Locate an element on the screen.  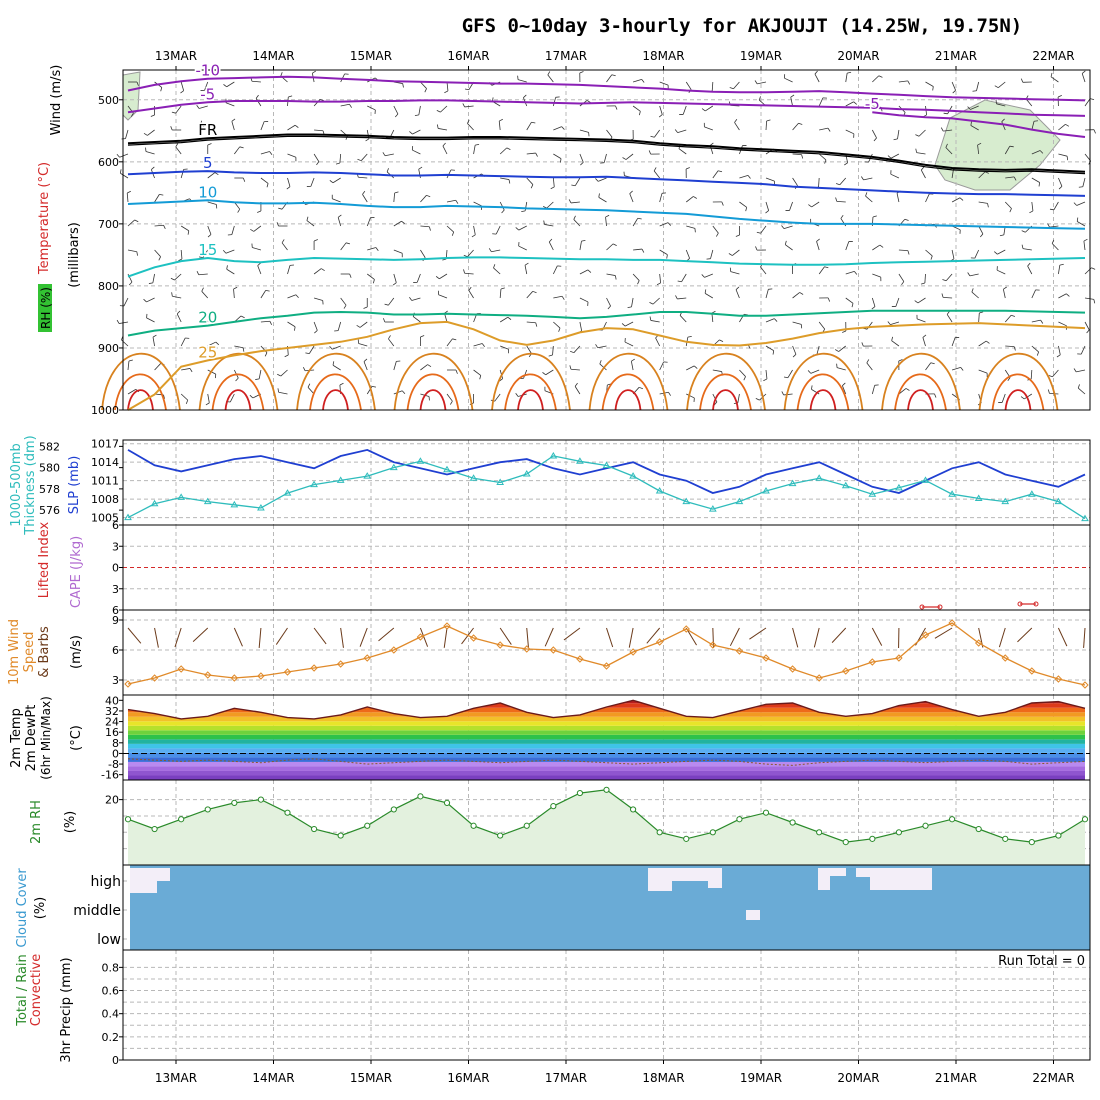
axis-label-minmax: (6hr Min/Max) is located at coordinates (46, 738).